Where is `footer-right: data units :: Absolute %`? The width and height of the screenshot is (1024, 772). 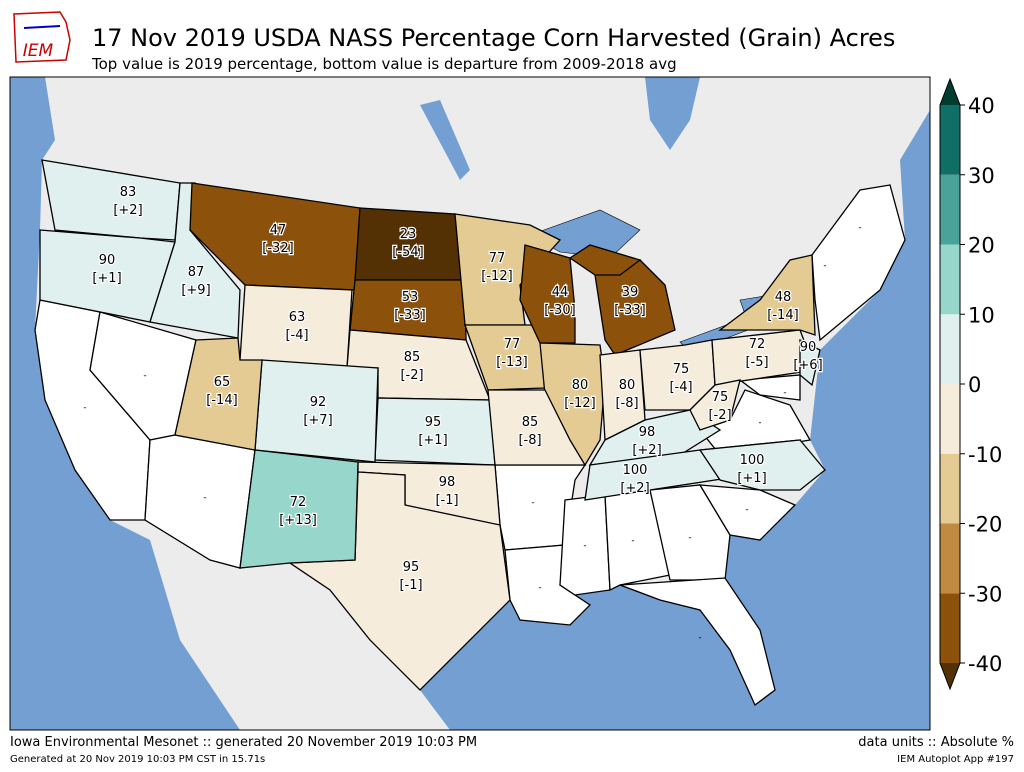
footer-right: data units :: Absolute % is located at coordinates (936, 742).